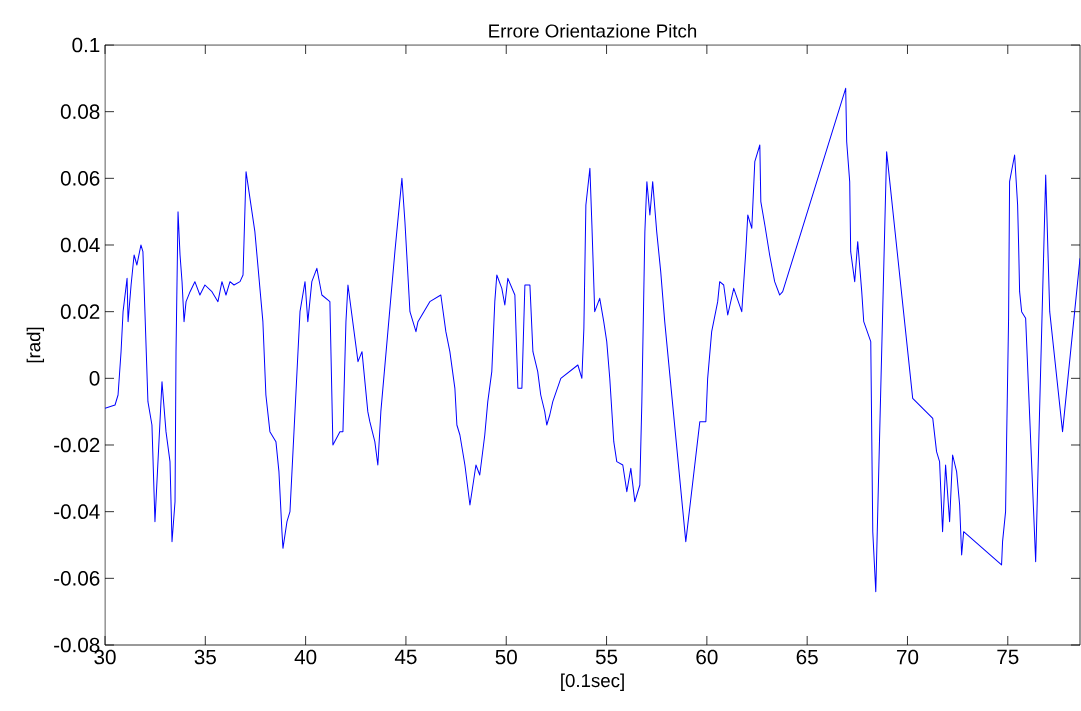 The width and height of the screenshot is (1081, 711). What do you see at coordinates (80, 245) in the screenshot?
I see `y-tick-label: 0.04` at bounding box center [80, 245].